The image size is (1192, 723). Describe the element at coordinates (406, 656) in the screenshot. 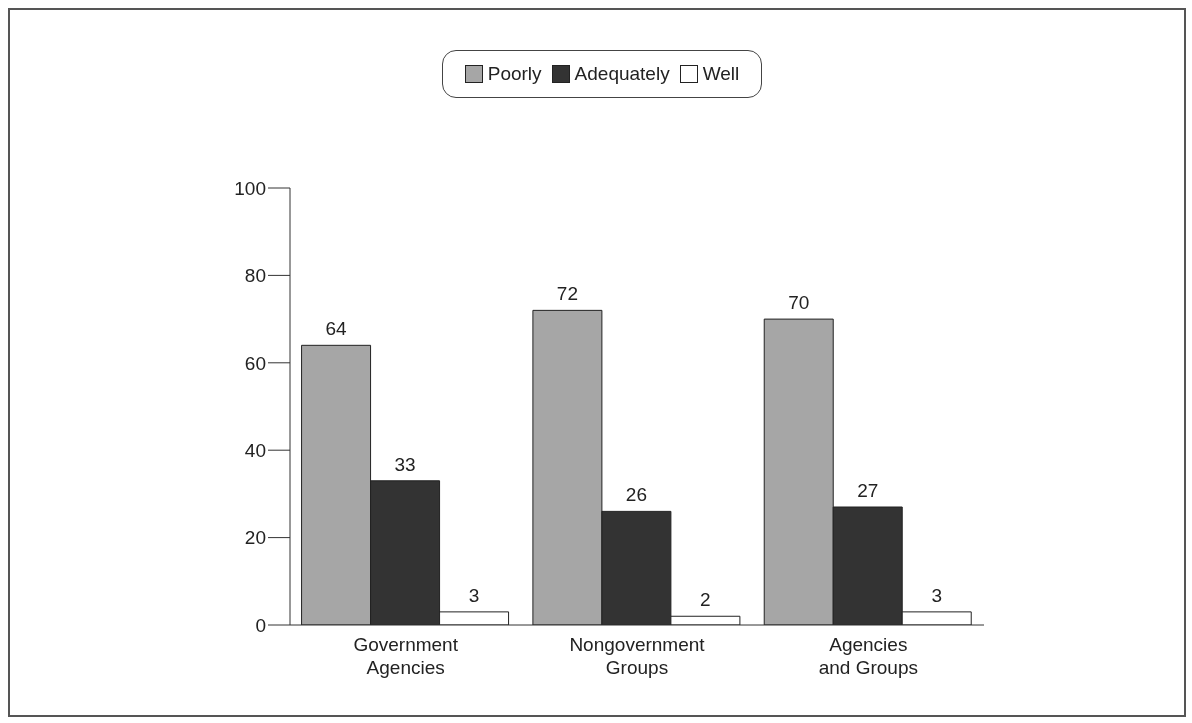

I see `x-tick-label: Government Agencies` at that location.